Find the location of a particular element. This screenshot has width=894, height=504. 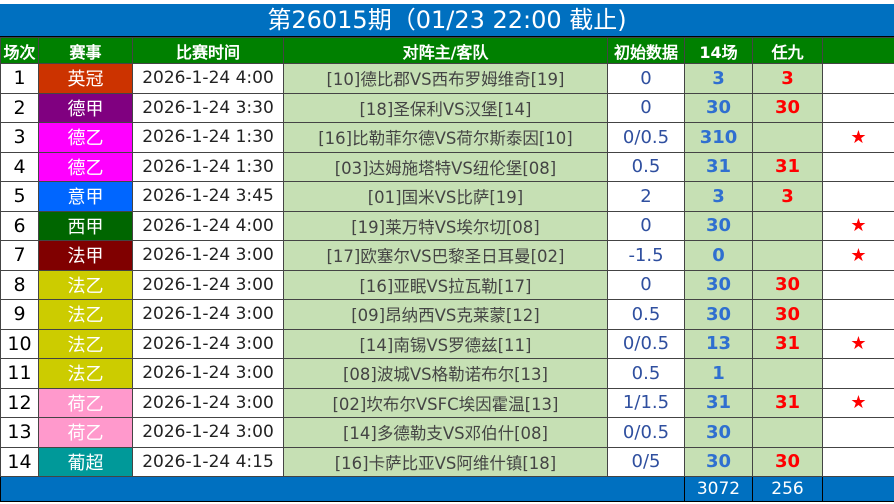

footer-blank is located at coordinates (342, 489).